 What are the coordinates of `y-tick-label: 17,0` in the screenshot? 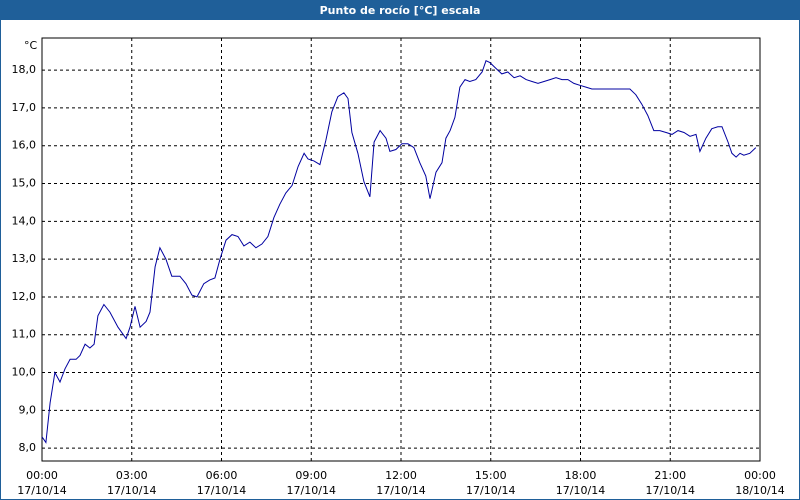 It's located at (24, 107).